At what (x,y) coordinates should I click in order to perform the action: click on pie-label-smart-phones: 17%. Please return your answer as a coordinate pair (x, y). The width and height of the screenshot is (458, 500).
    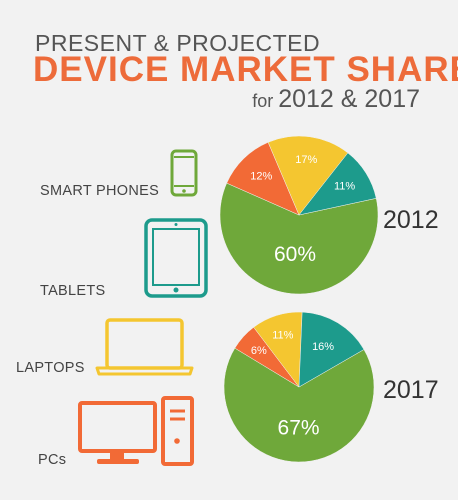
    Looking at the image, I should click on (306, 160).